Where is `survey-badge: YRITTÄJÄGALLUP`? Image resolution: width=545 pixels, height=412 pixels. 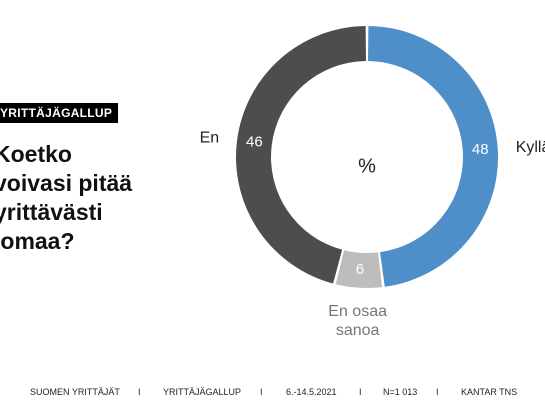 survey-badge: YRITTÄJÄGALLUP is located at coordinates (59, 113).